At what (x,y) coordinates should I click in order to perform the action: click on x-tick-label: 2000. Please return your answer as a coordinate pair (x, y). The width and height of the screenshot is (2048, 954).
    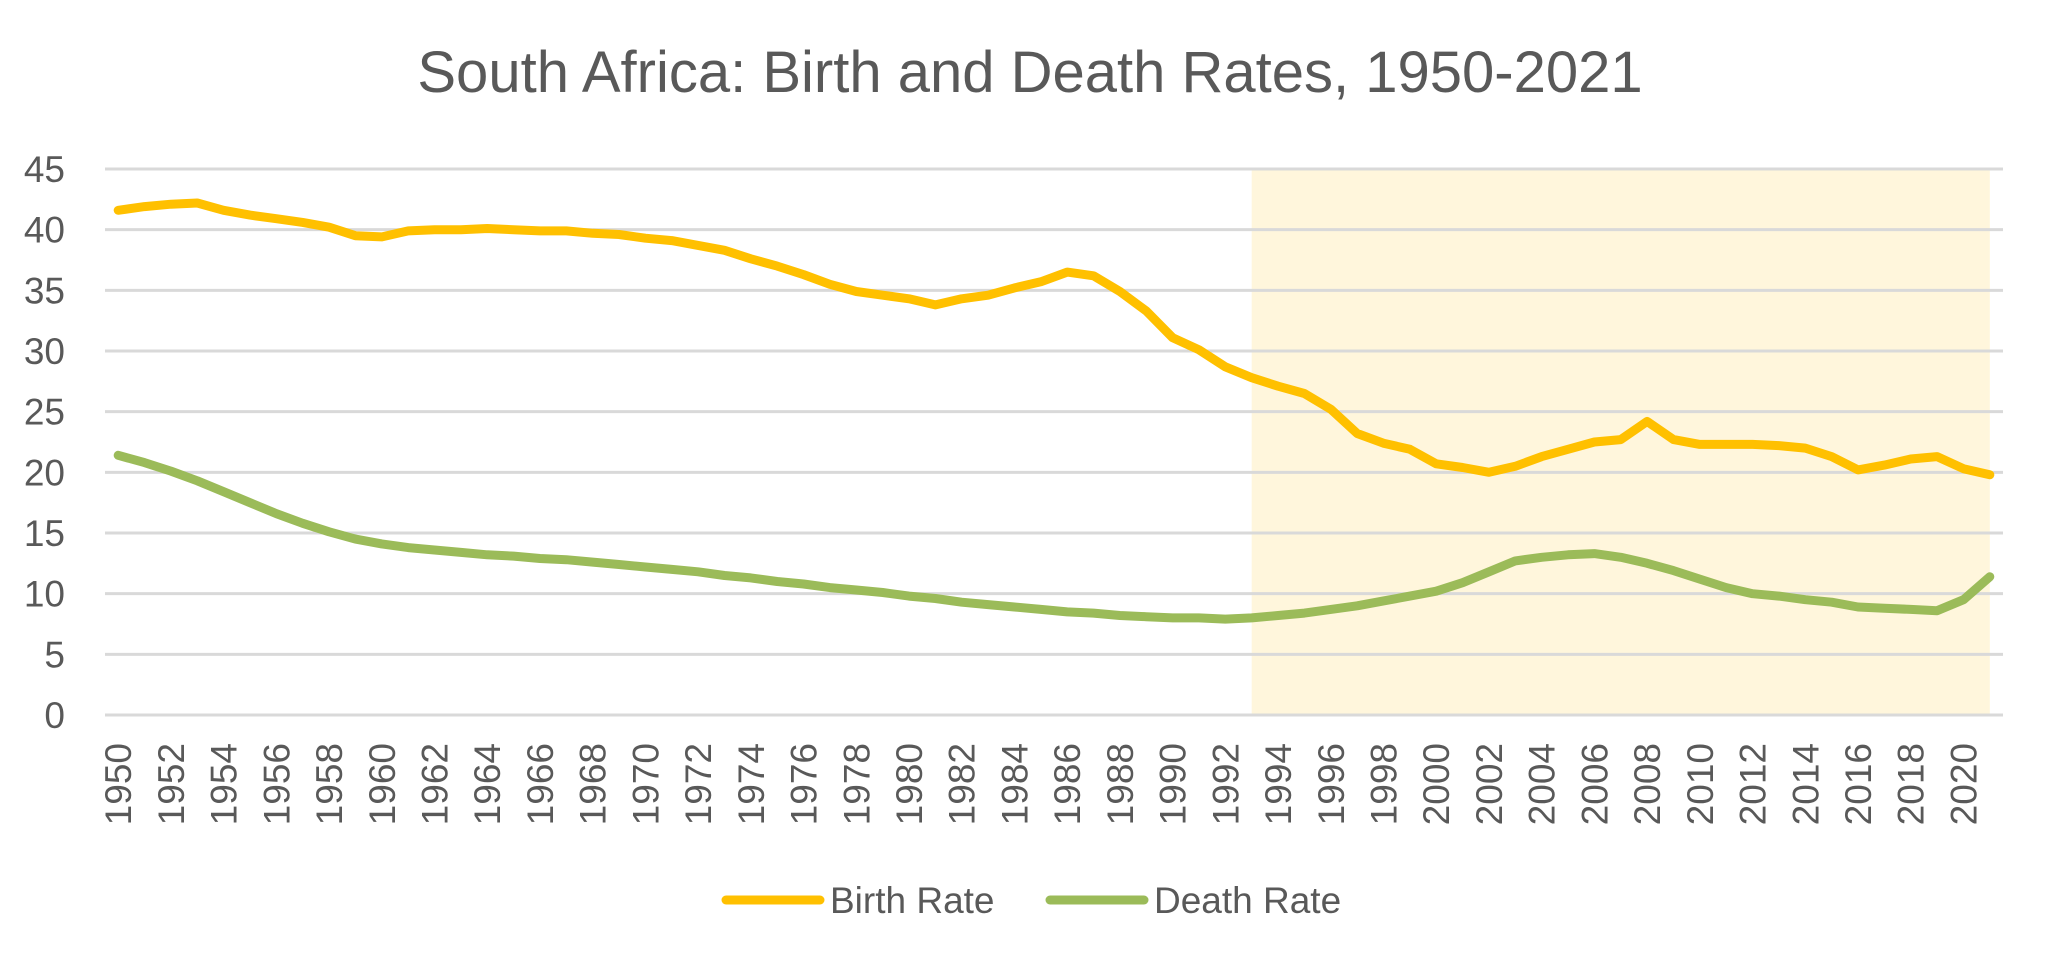
    Looking at the image, I should click on (1436, 784).